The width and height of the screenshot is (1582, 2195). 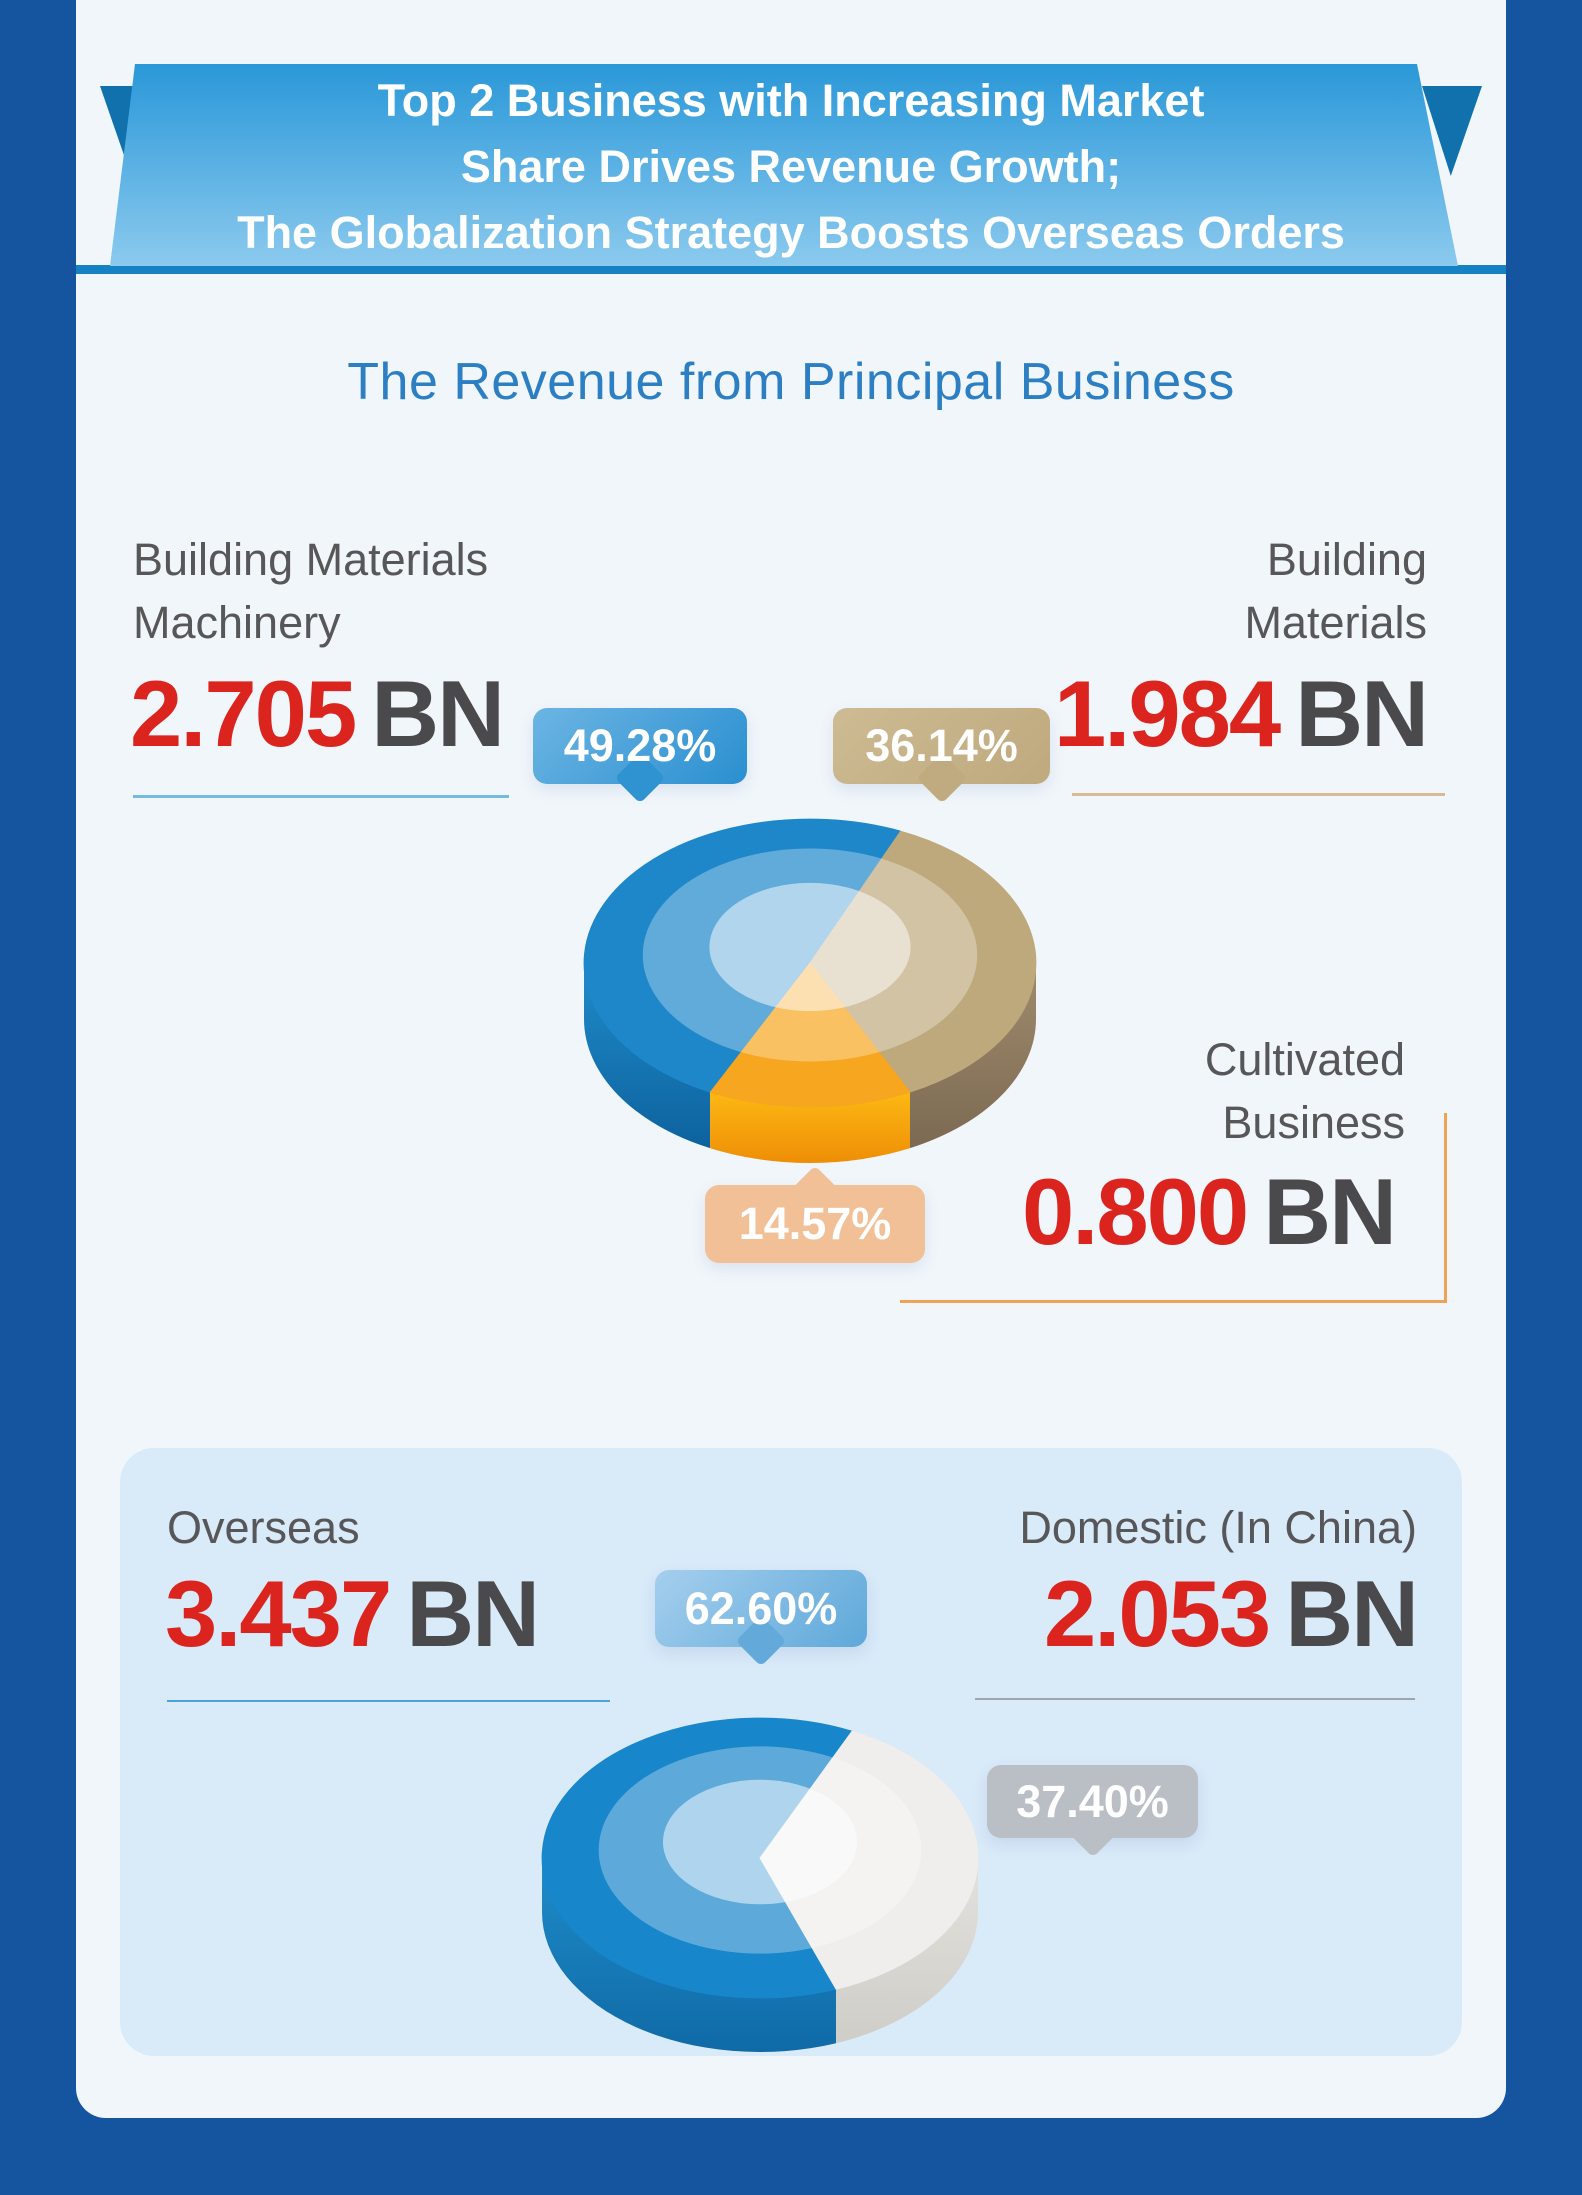 What do you see at coordinates (1258, 794) in the screenshot?
I see `divider-right-tan` at bounding box center [1258, 794].